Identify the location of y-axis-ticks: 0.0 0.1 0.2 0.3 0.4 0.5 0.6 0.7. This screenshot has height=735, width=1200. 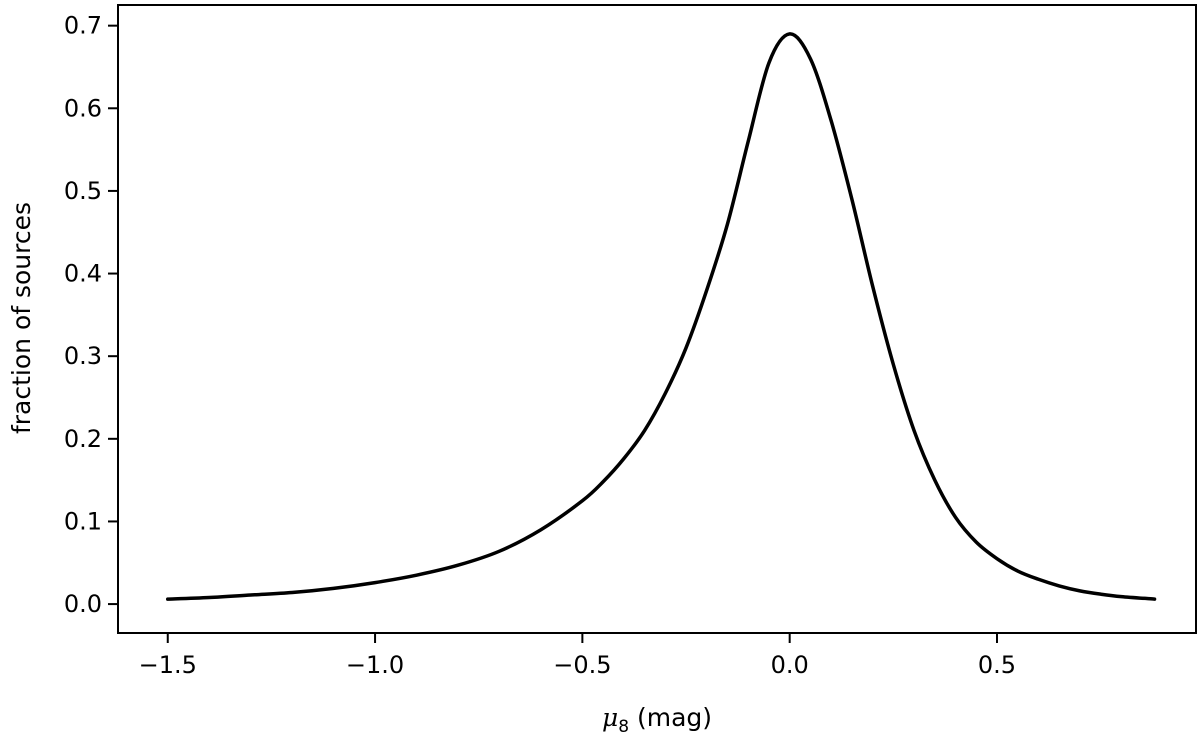
(91, 315).